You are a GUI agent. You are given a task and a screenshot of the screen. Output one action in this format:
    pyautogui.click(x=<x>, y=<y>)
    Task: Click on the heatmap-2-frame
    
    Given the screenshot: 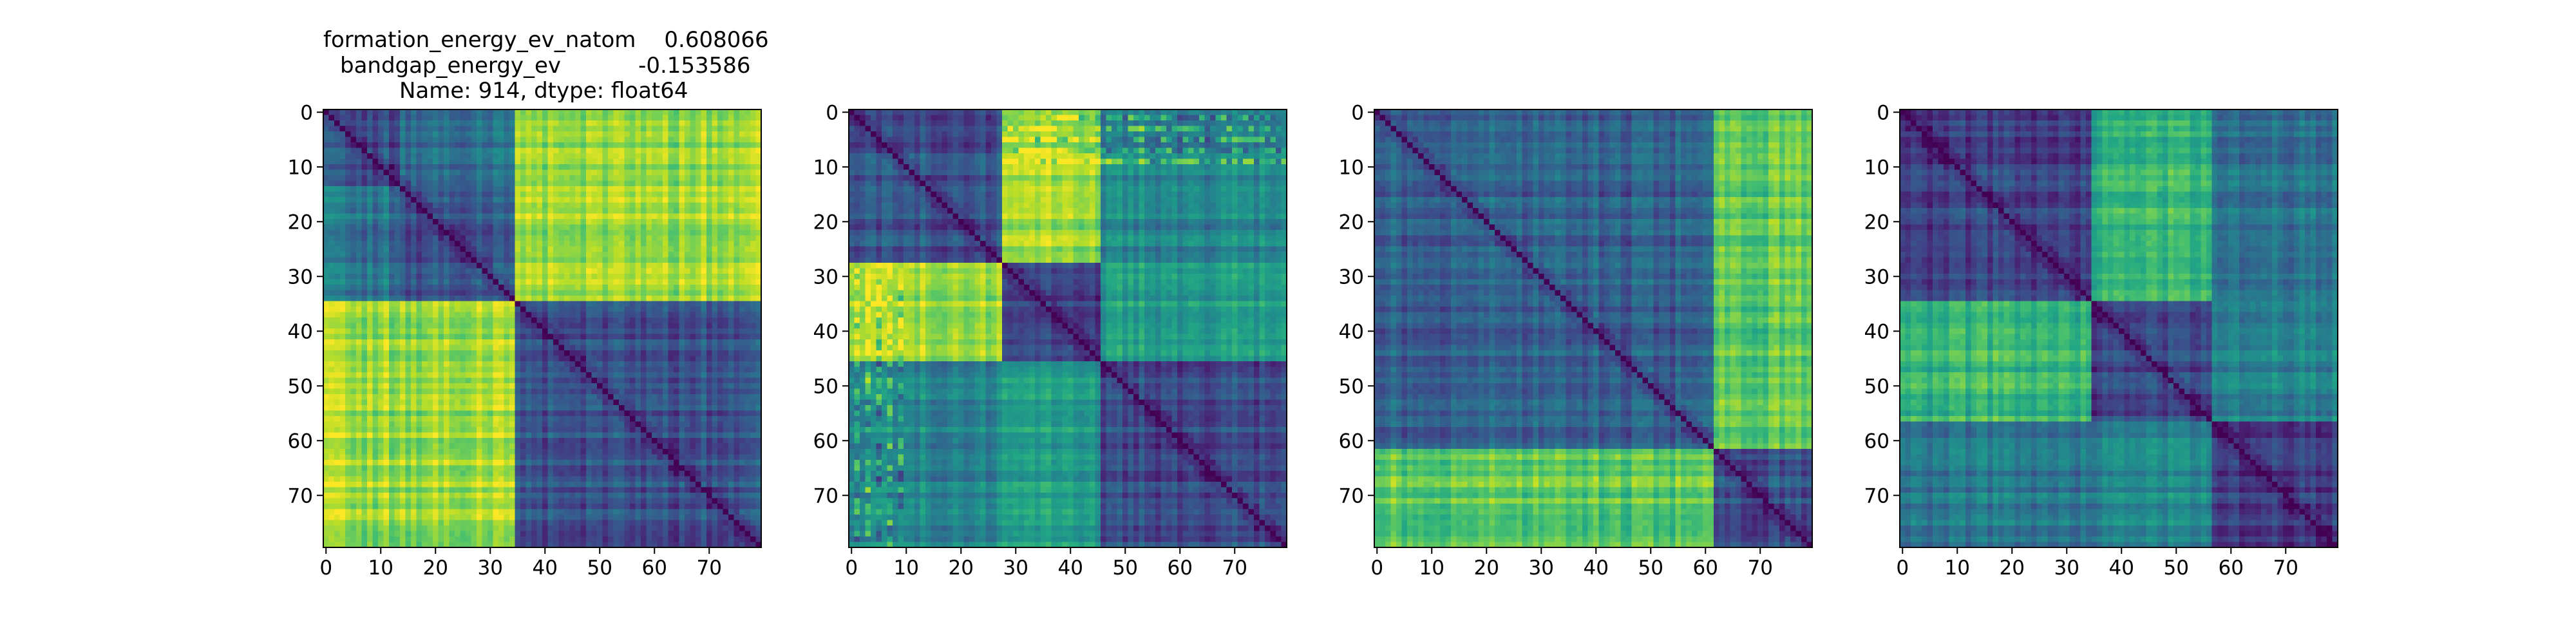 What is the action you would take?
    pyautogui.click(x=1067, y=328)
    